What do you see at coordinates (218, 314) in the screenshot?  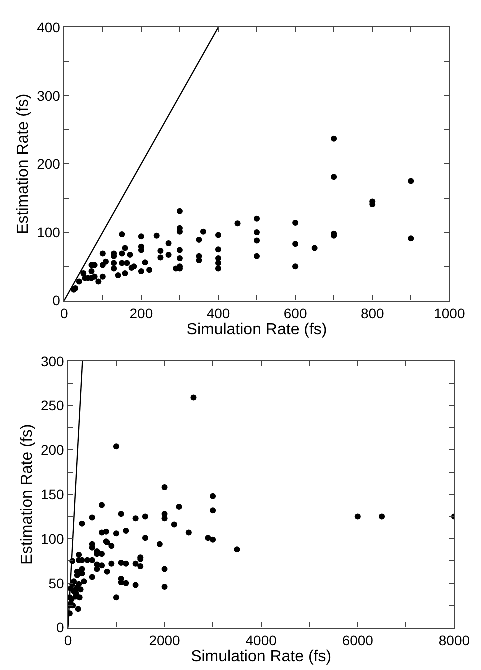 I see `x-tick-label: 400` at bounding box center [218, 314].